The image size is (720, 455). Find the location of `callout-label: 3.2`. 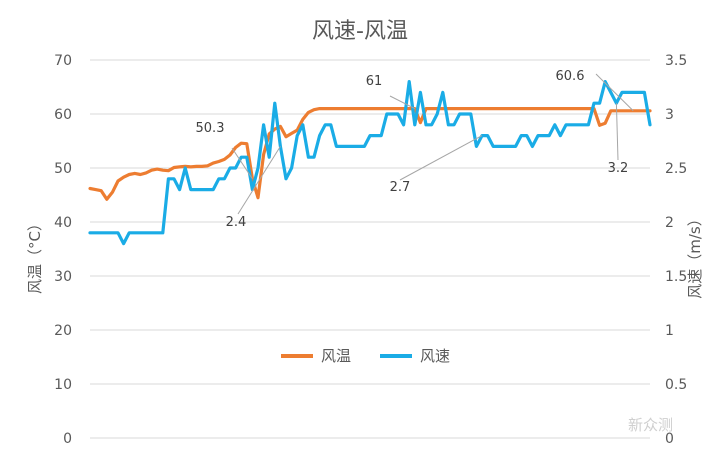

callout-label: 3.2 is located at coordinates (618, 168).